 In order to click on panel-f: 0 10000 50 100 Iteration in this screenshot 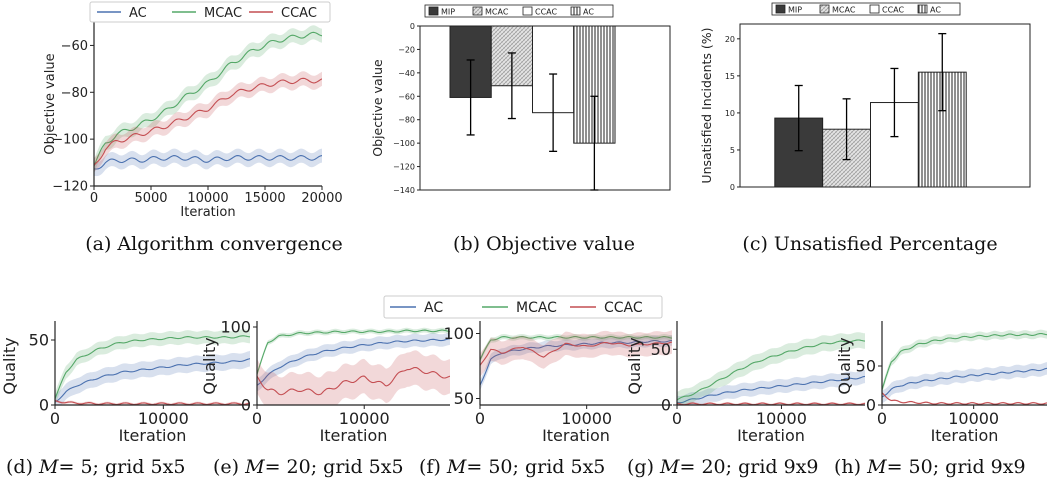, I will do `click(557, 383)`.